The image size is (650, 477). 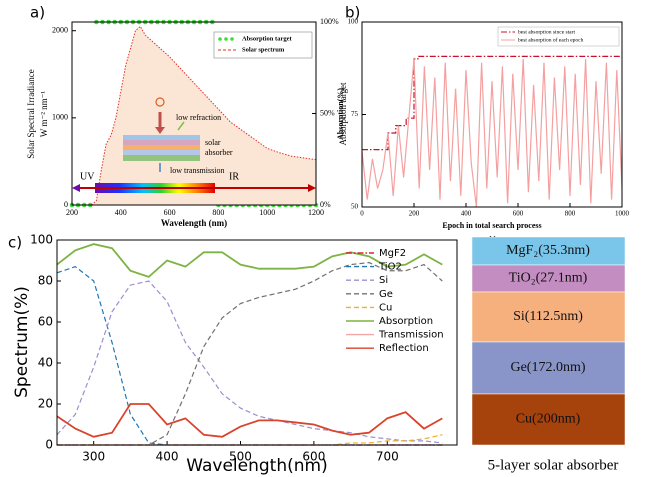 What do you see at coordinates (160, 102) in the screenshot?
I see `sun-icon` at bounding box center [160, 102].